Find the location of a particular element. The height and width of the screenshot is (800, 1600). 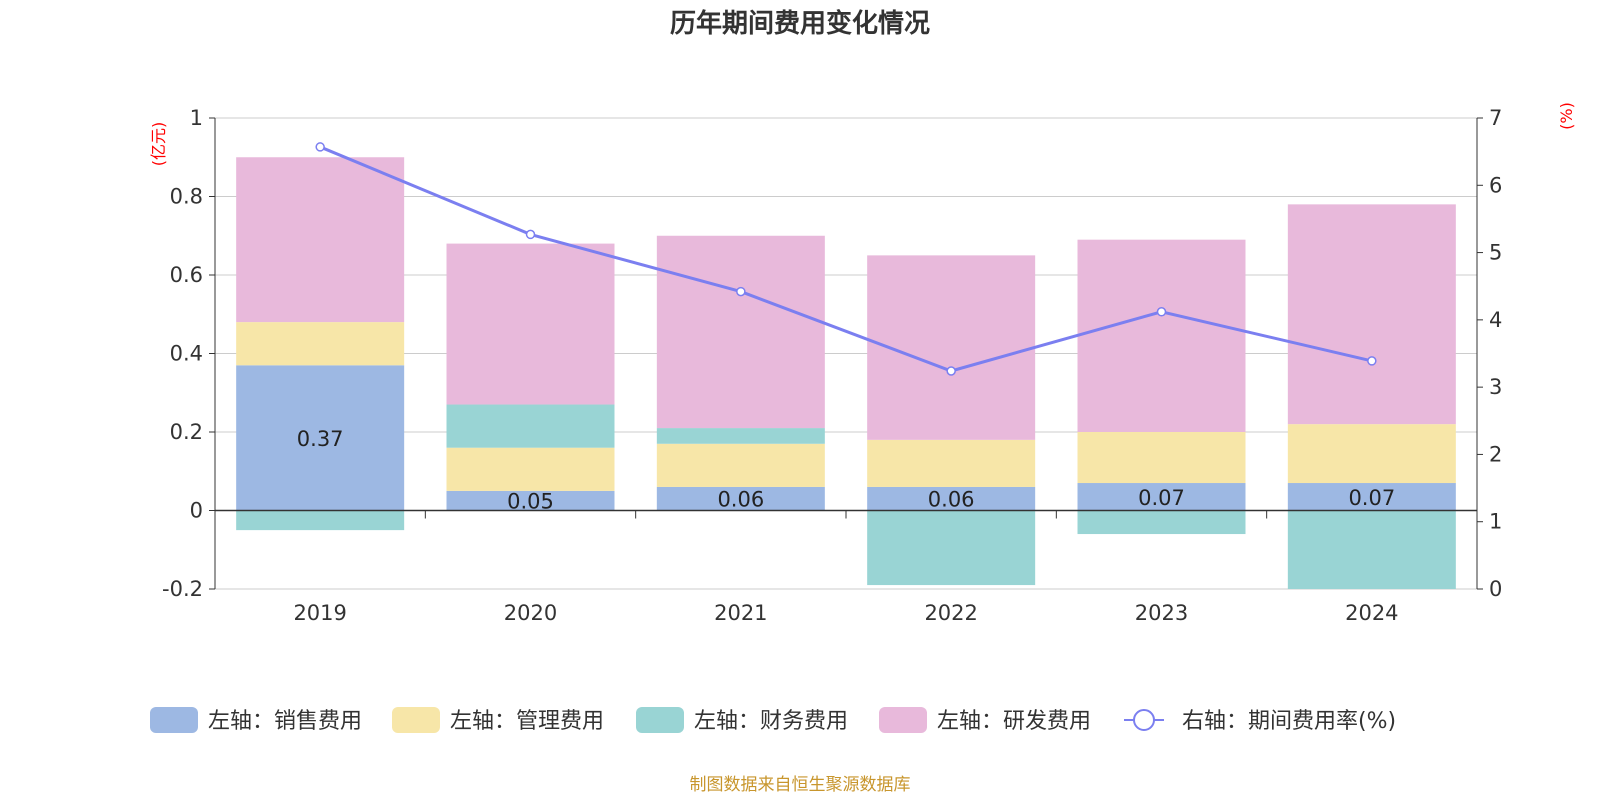

left-tick-label: 0 is located at coordinates (196, 511).